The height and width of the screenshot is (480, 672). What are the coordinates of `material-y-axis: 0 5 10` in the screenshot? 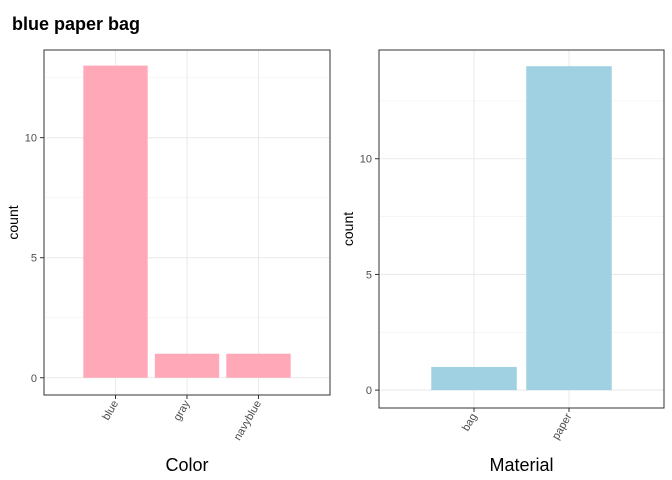 It's located at (369, 275).